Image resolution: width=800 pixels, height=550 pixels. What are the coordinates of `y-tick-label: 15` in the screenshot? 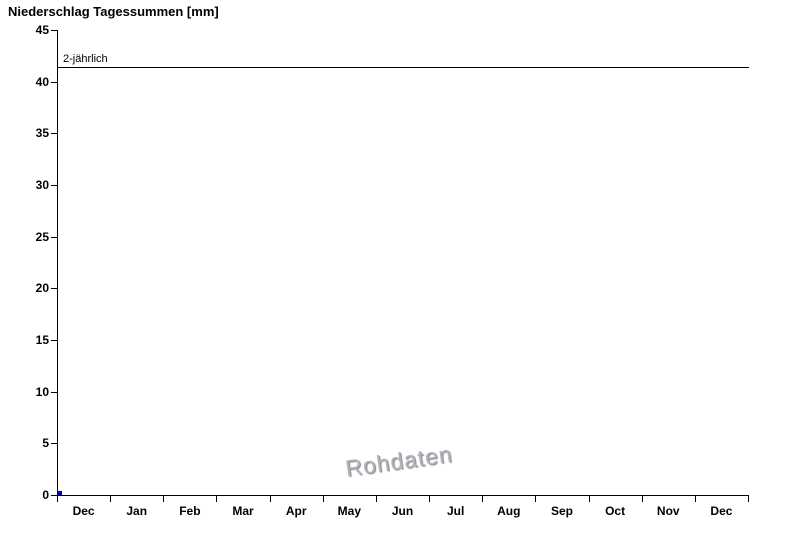 It's located at (42, 340).